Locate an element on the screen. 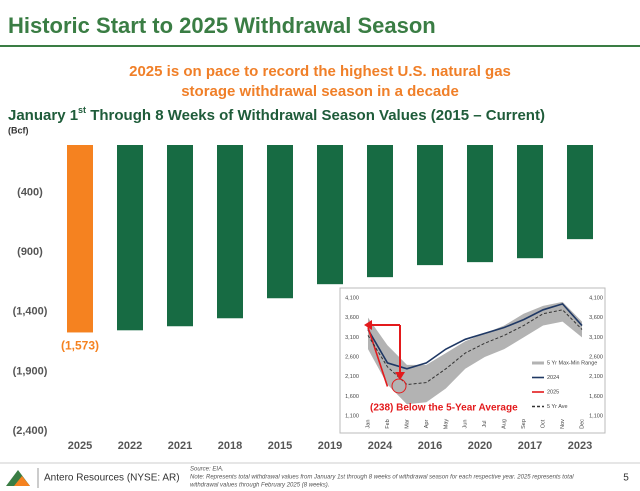 This screenshot has height=491, width=640. x-tick-label: Mar is located at coordinates (407, 424).